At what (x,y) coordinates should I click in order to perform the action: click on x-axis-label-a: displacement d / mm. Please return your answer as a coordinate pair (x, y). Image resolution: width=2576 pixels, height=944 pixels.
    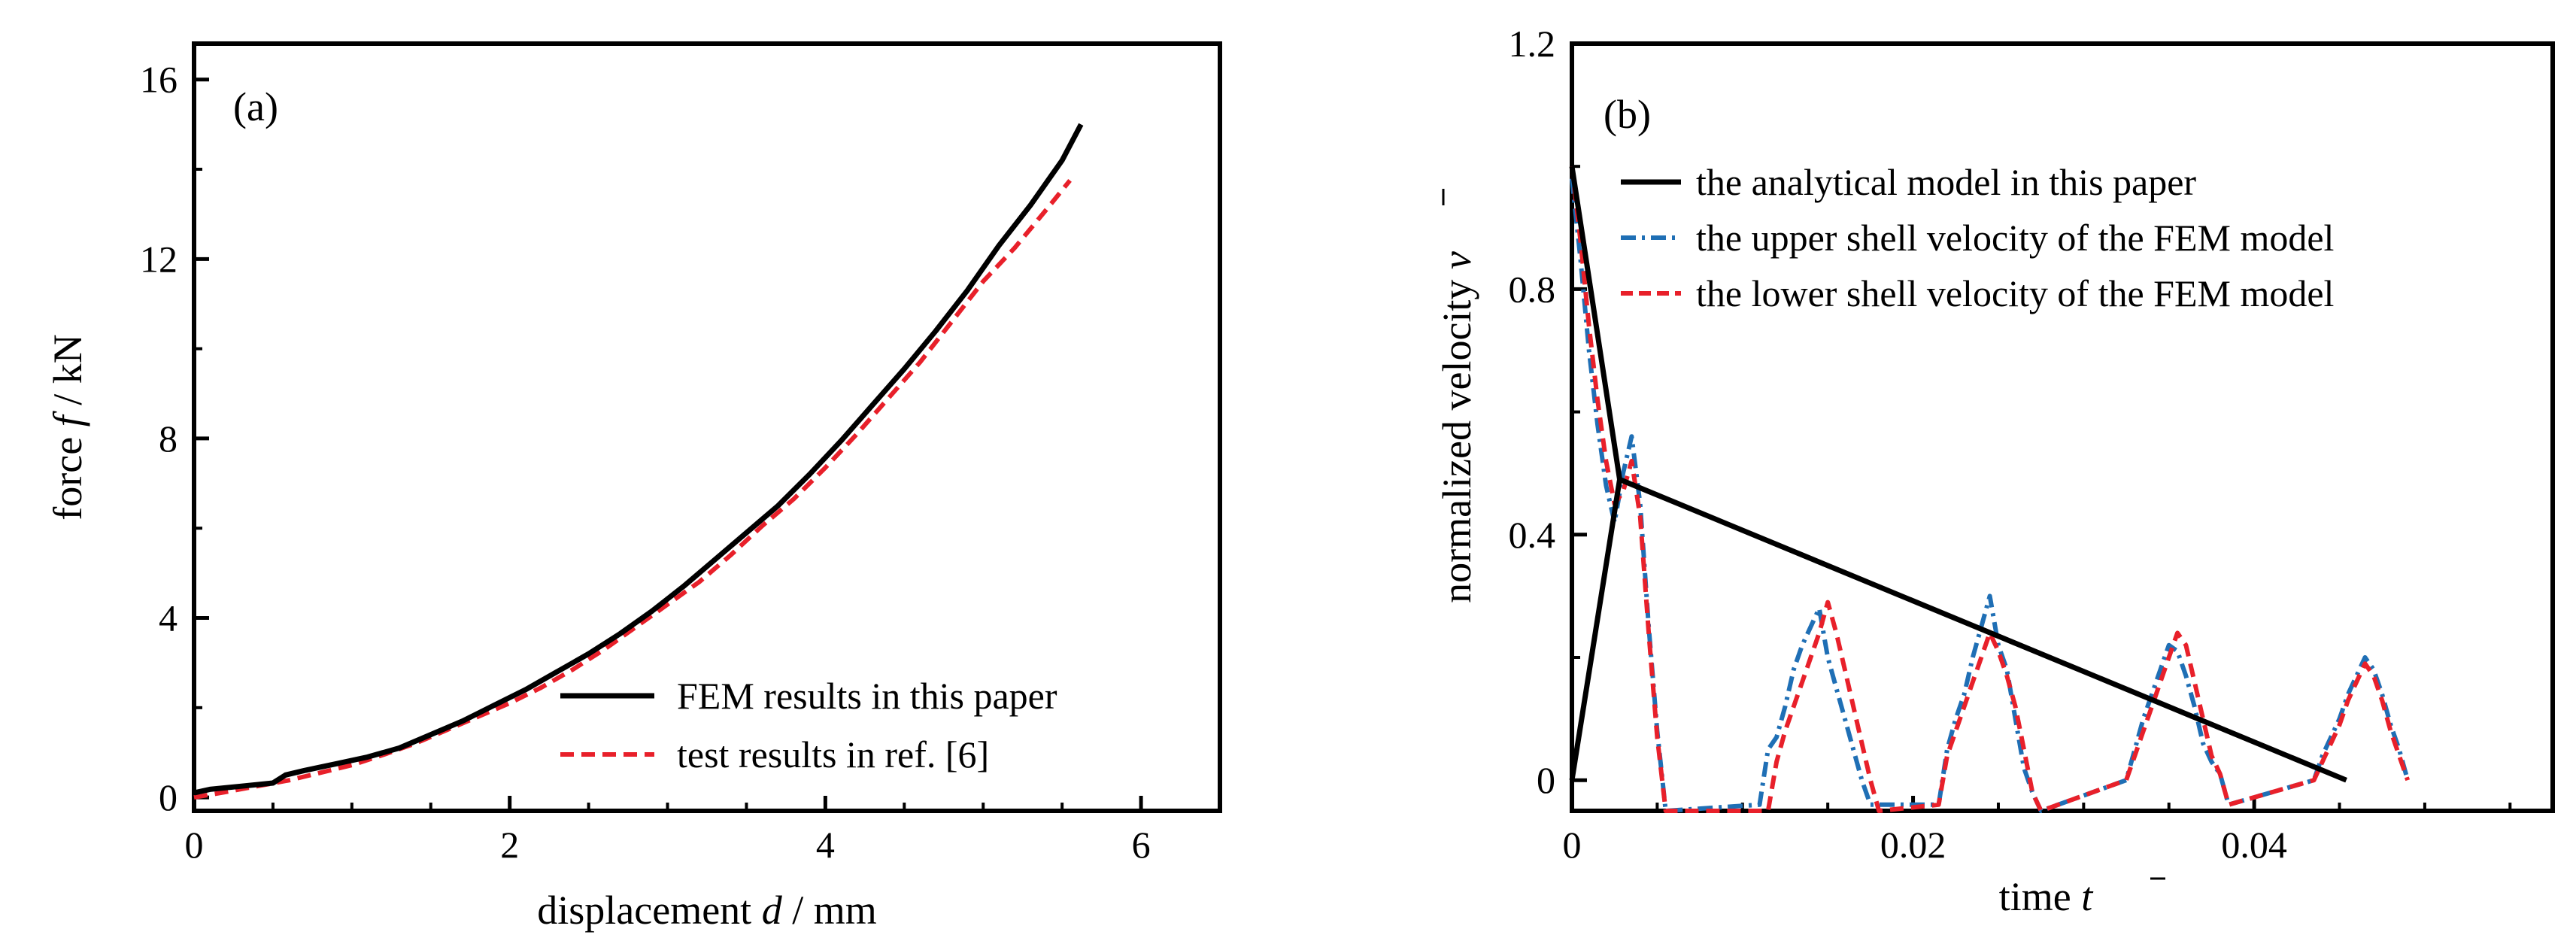
    Looking at the image, I should click on (706, 910).